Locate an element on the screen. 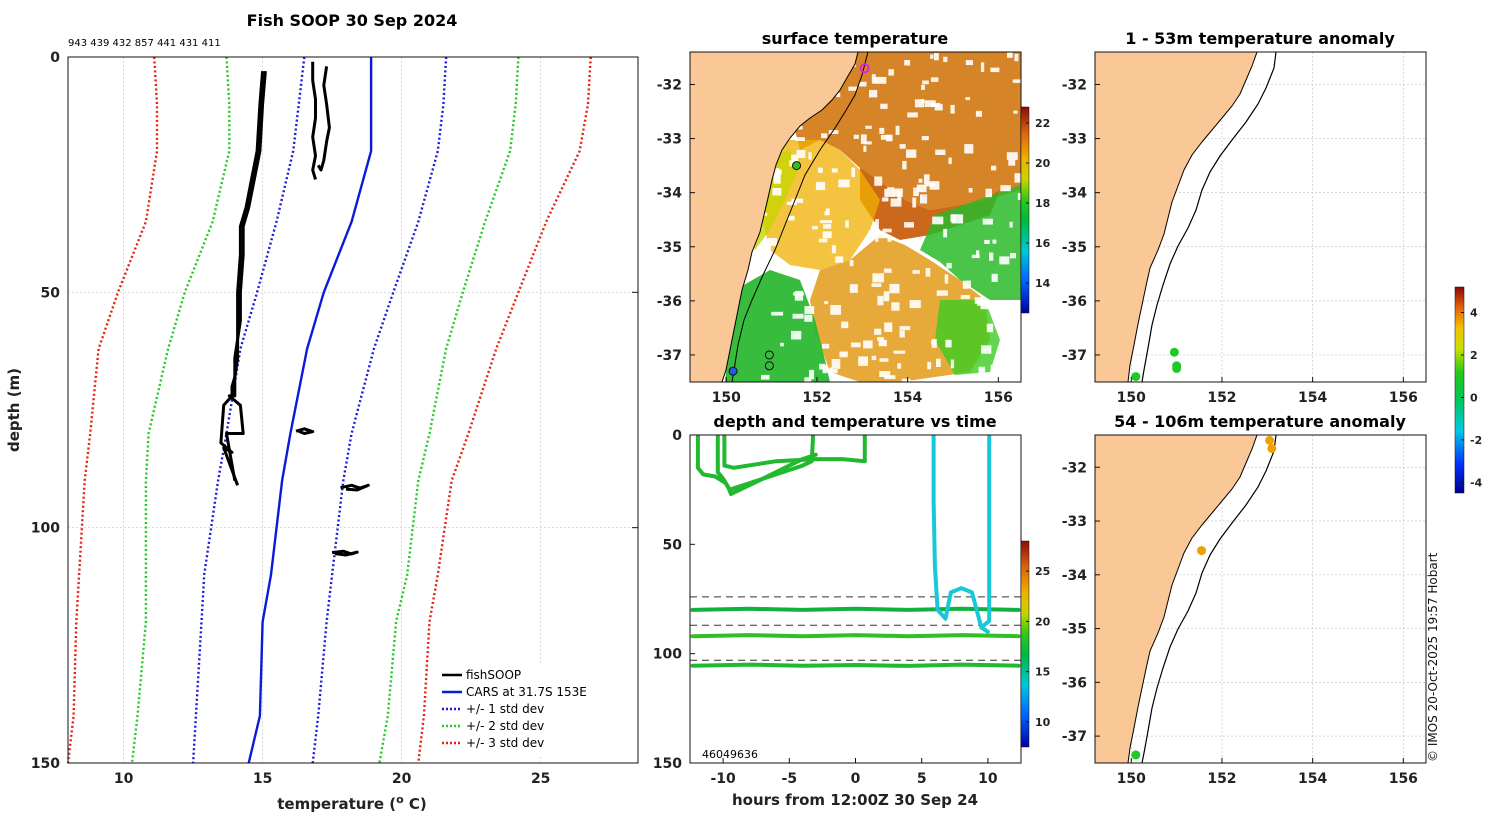  x-tick-label: -10 is located at coordinates (723, 779).